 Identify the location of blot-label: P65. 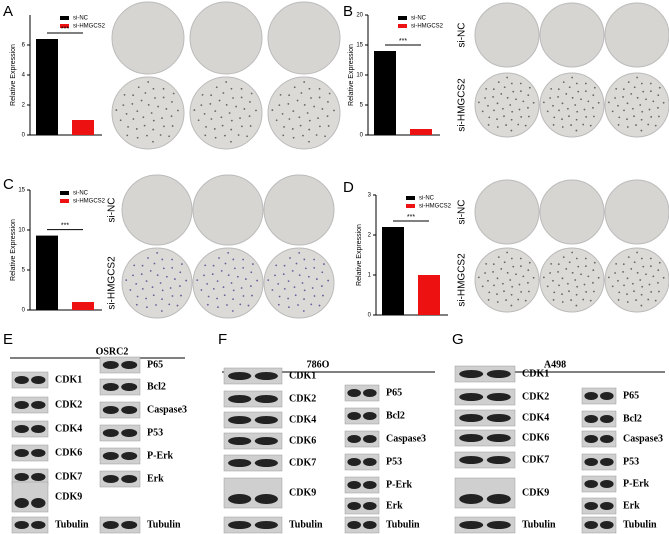
(394, 392).